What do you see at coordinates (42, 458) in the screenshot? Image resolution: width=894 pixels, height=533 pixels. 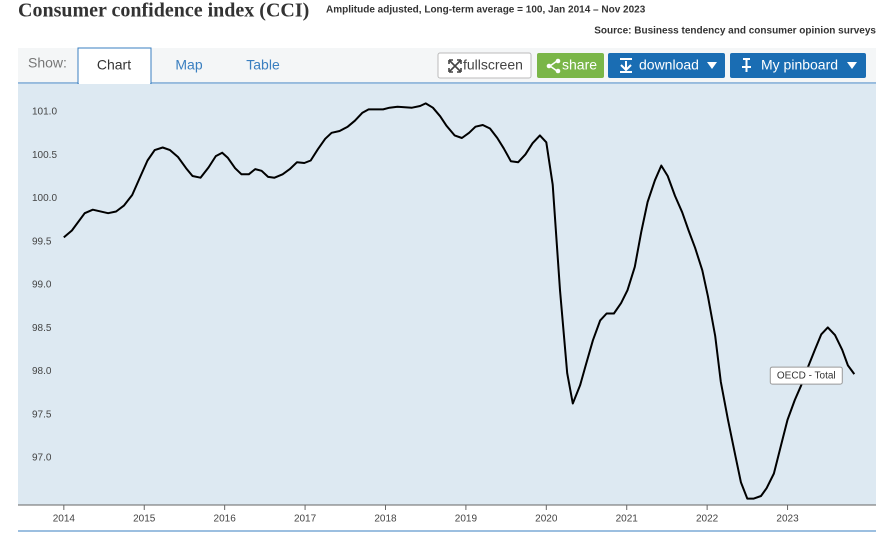 I see `y-tick-label: 97.0` at bounding box center [42, 458].